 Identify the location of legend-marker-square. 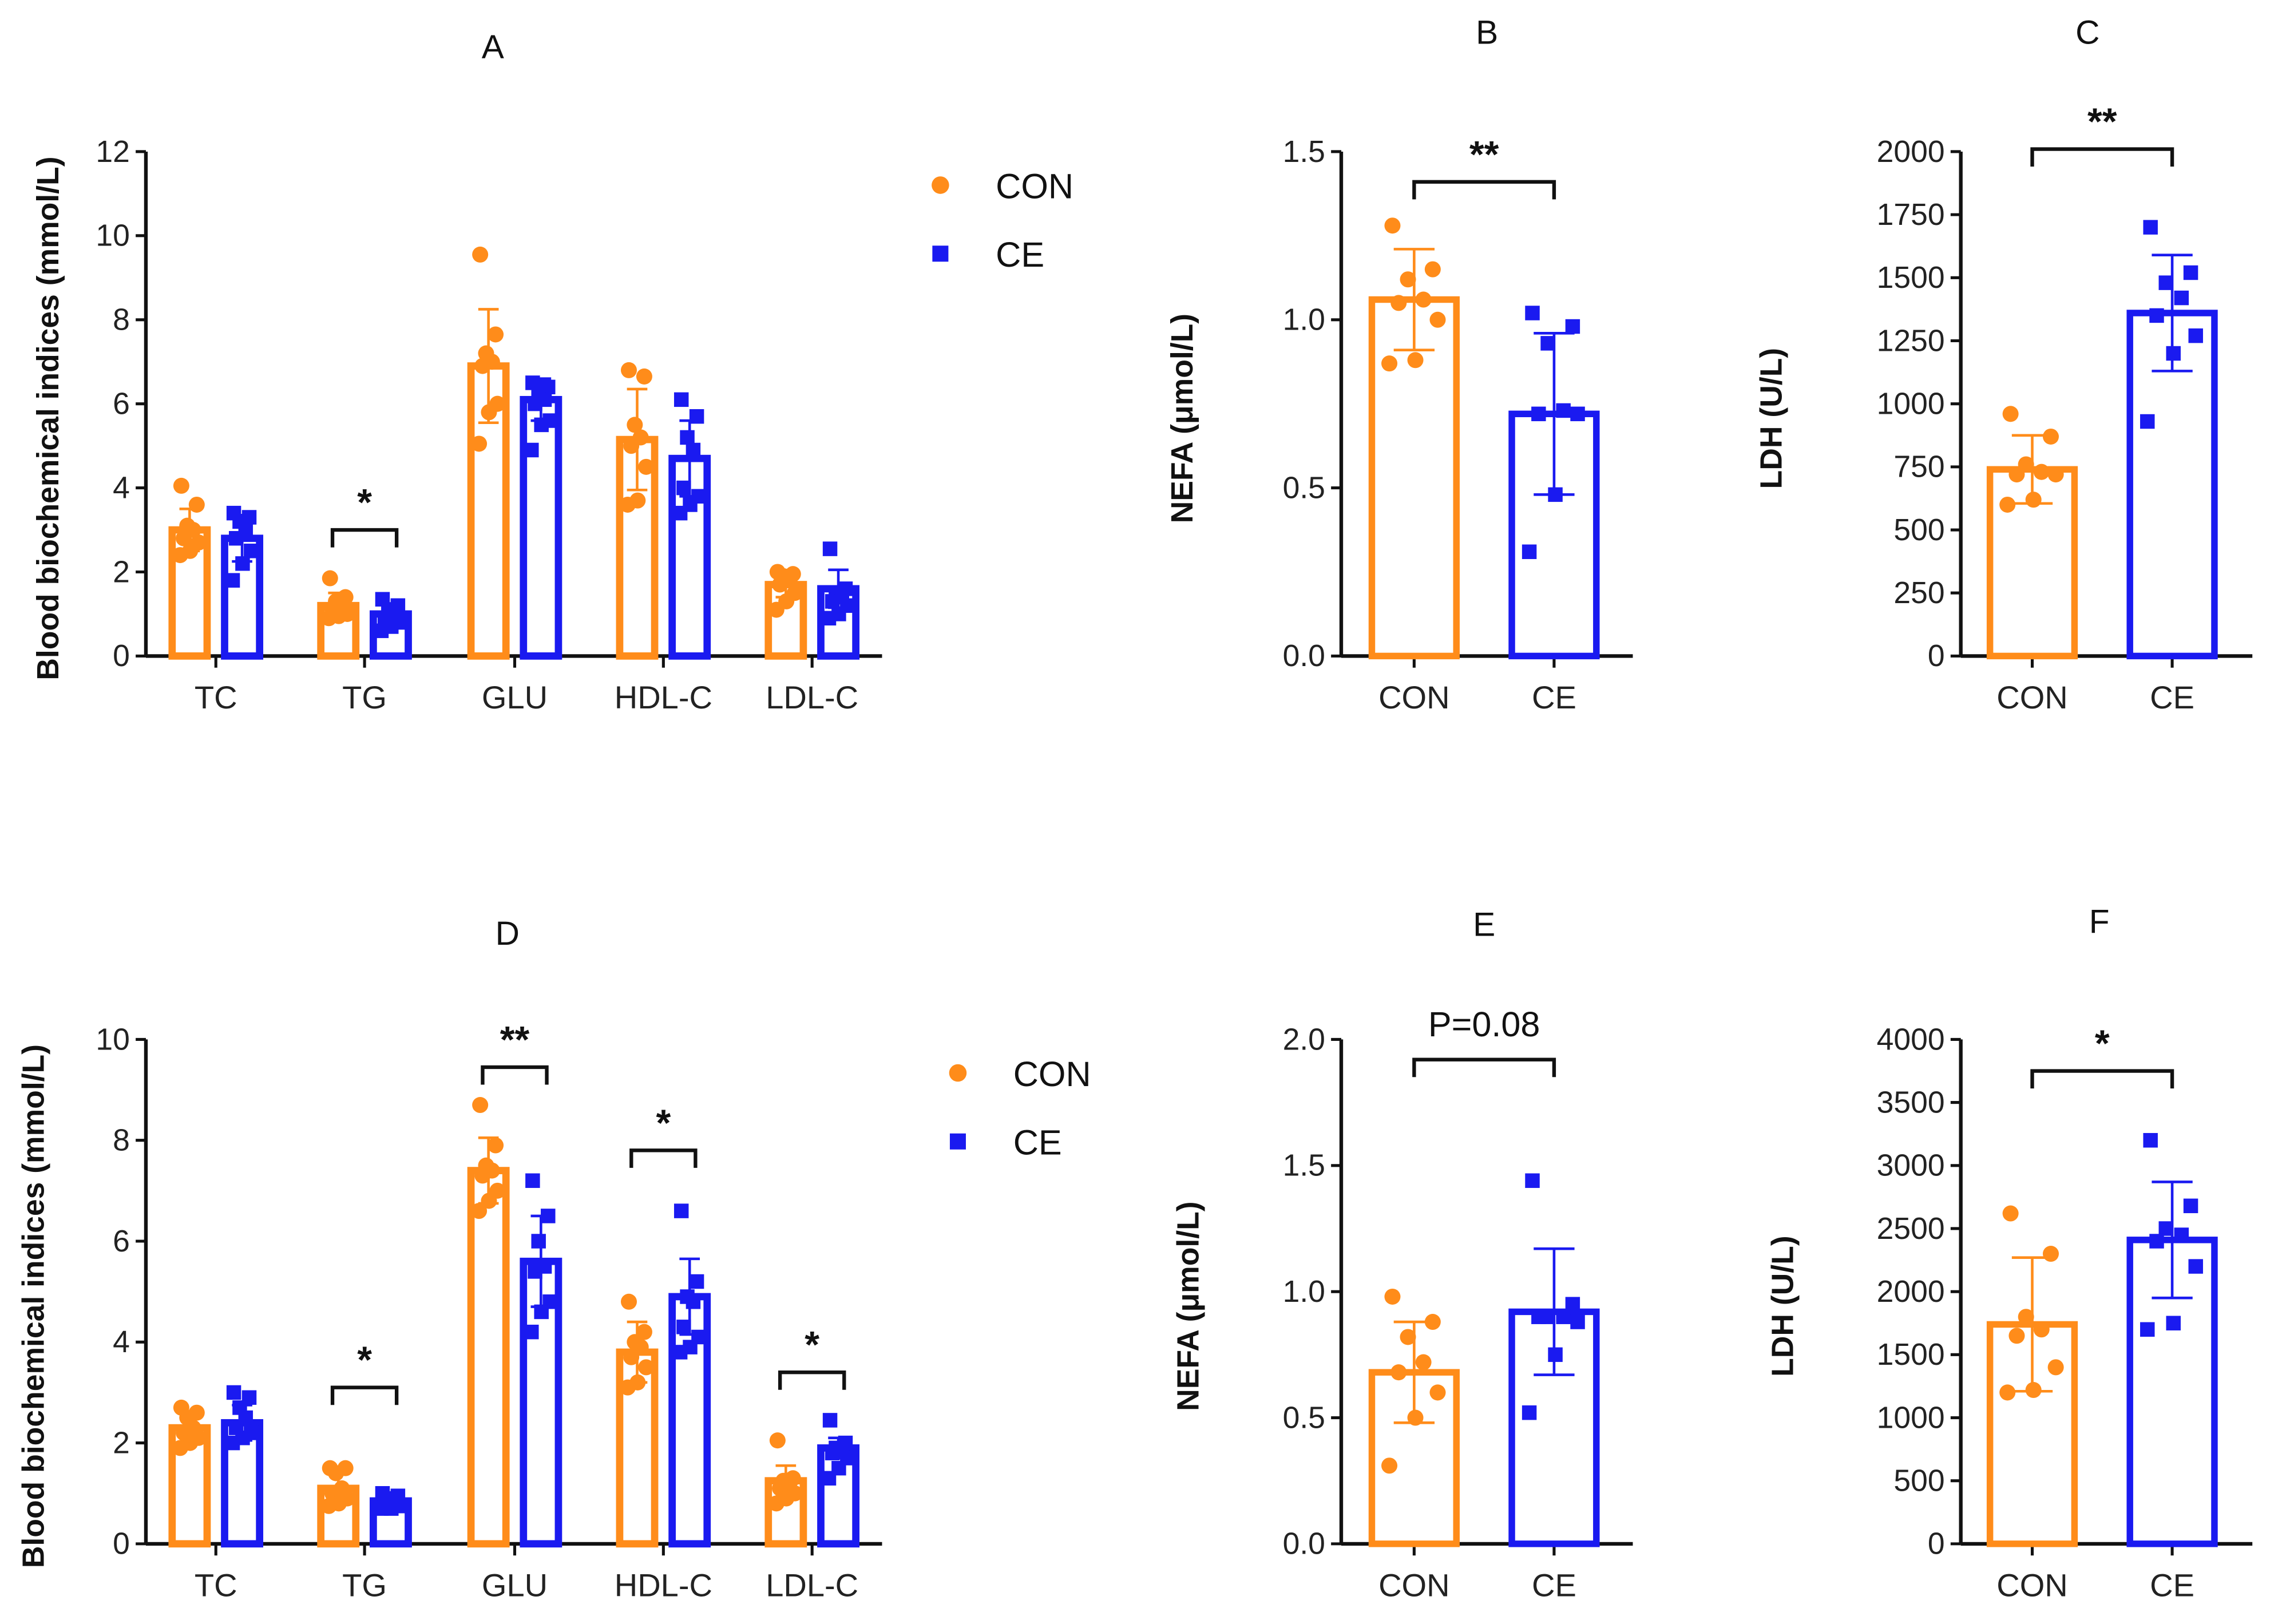
(958, 1141).